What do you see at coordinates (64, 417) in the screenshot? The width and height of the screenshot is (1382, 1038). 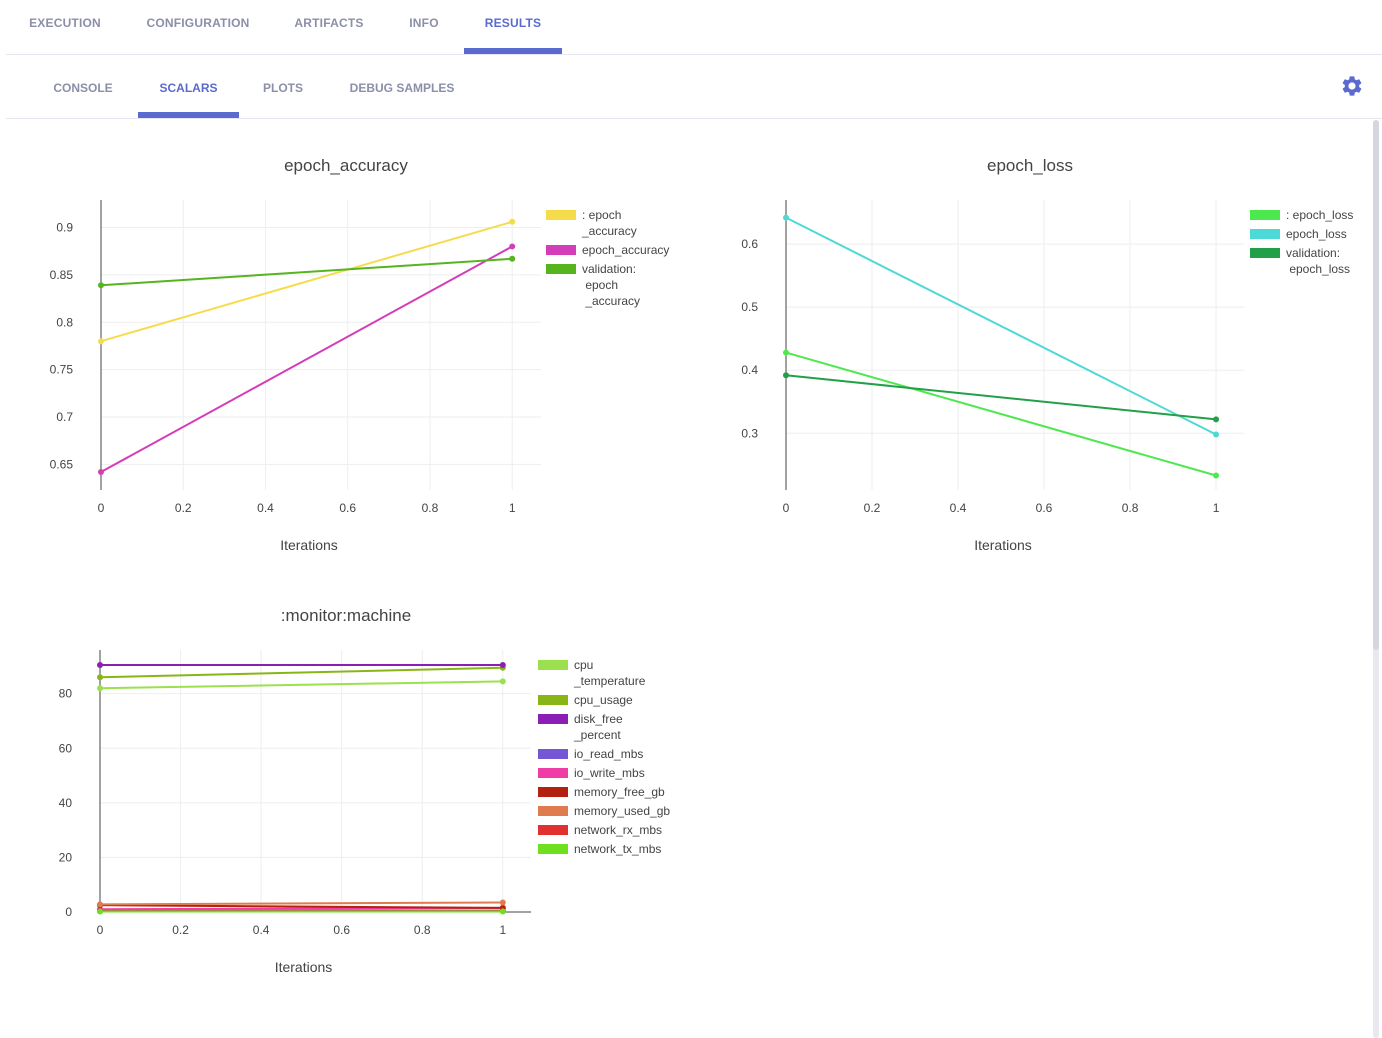 I see `y-tick-label: 0.7` at bounding box center [64, 417].